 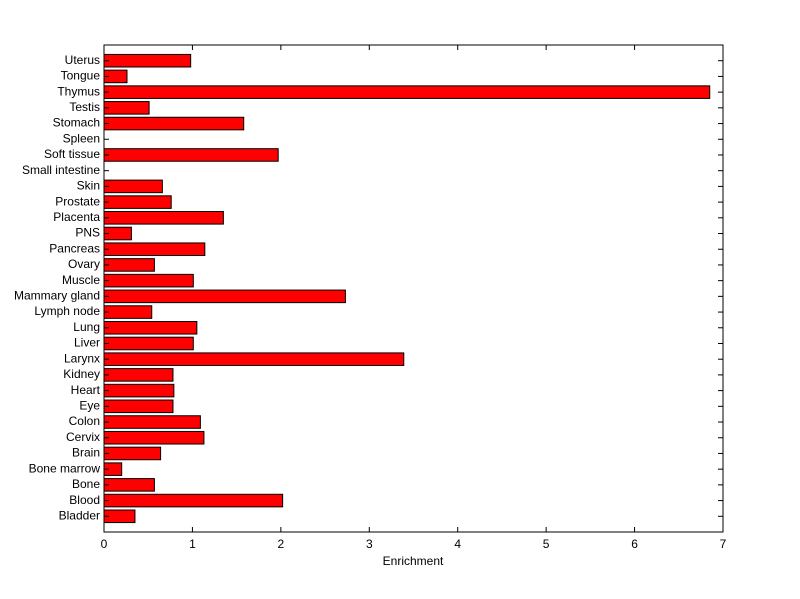 What do you see at coordinates (76, 123) in the screenshot?
I see `y-tick-label: Stomach` at bounding box center [76, 123].